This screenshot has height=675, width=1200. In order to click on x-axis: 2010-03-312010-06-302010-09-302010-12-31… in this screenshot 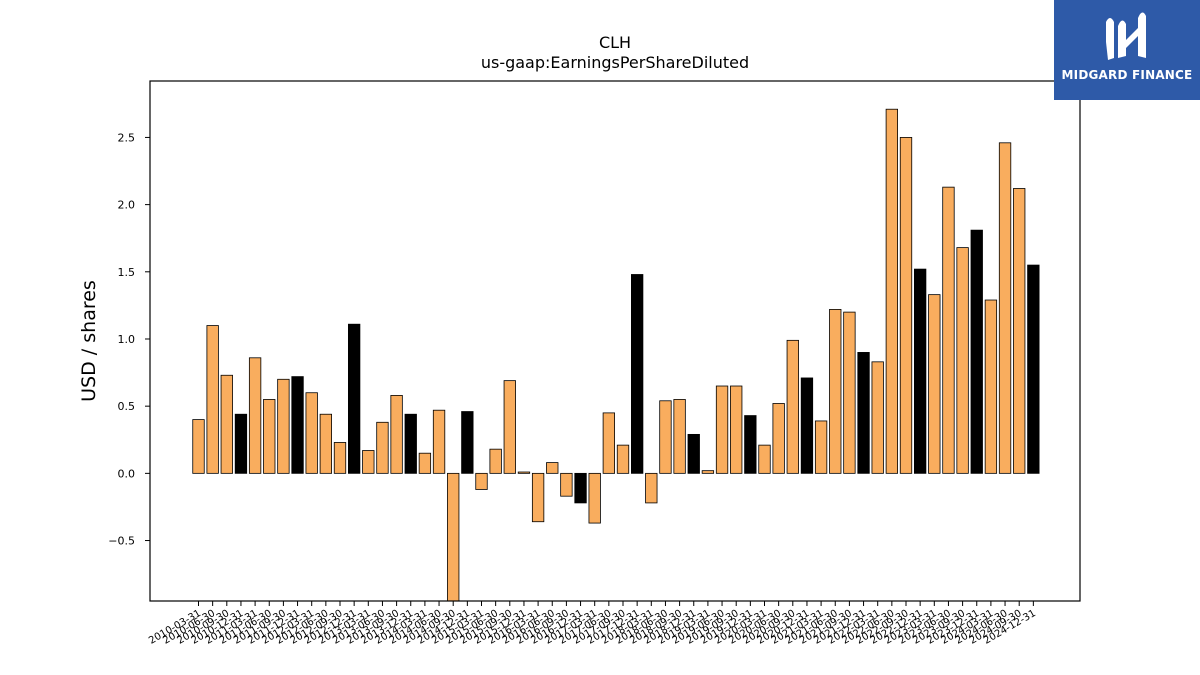, I will do `click(592, 624)`.